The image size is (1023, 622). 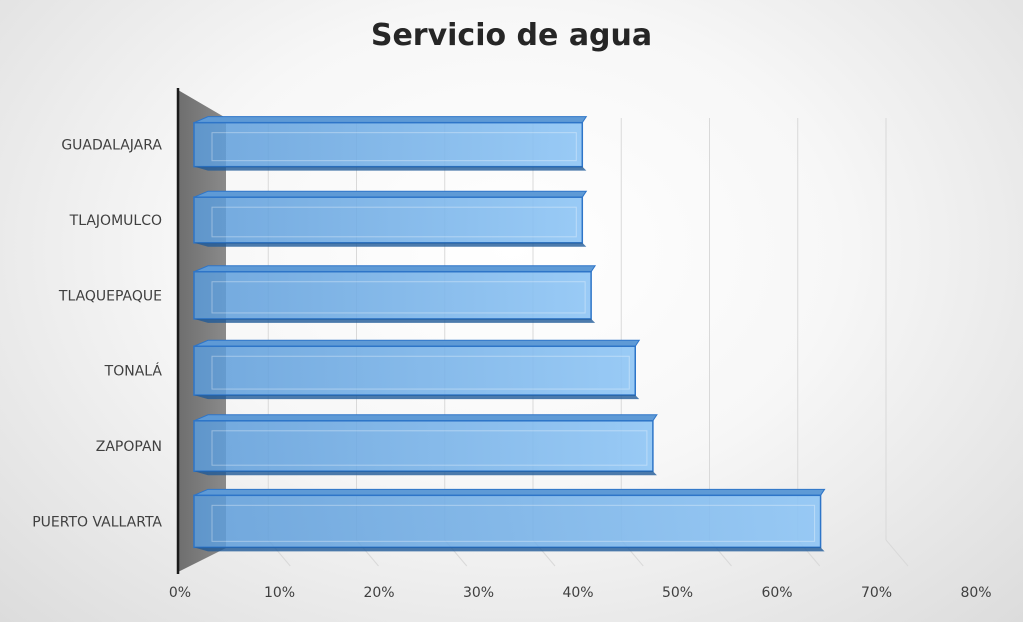 I want to click on category-label: PUERTO VALLARTA, so click(x=97, y=522).